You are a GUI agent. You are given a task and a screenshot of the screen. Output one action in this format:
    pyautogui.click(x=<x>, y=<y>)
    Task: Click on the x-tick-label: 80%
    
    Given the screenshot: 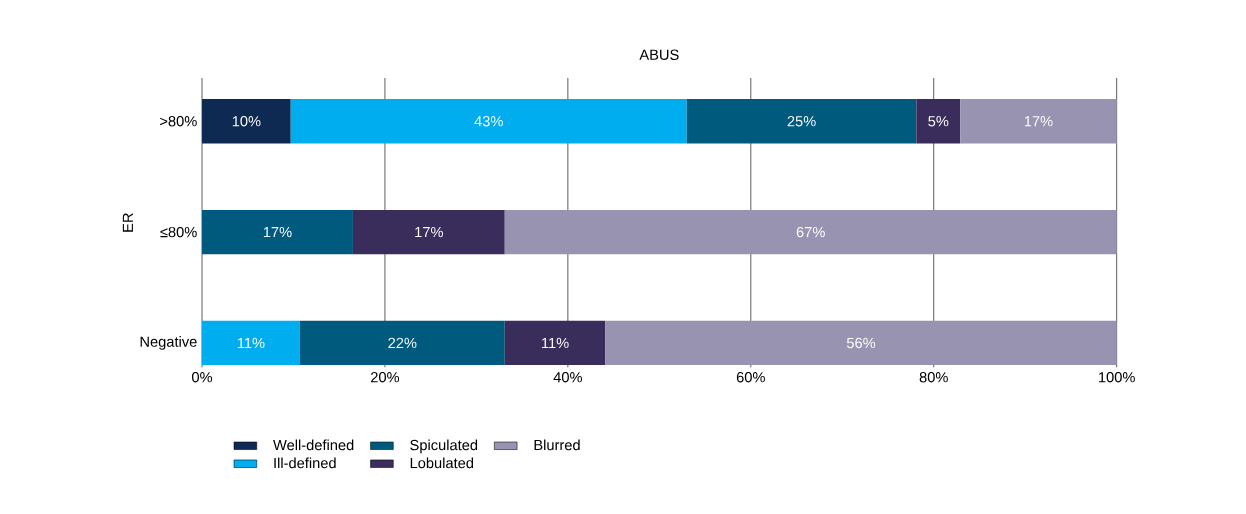 What is the action you would take?
    pyautogui.click(x=933, y=377)
    